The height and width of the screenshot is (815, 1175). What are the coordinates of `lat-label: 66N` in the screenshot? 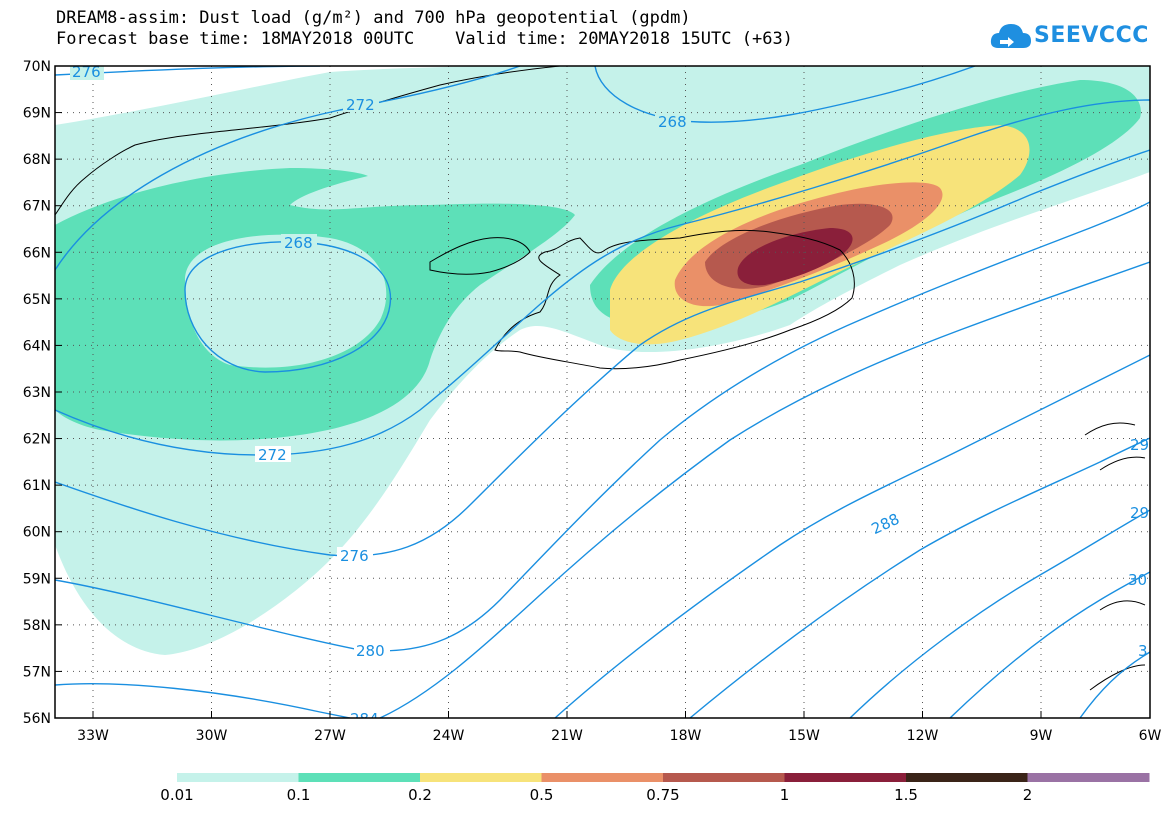 It's located at (37, 253).